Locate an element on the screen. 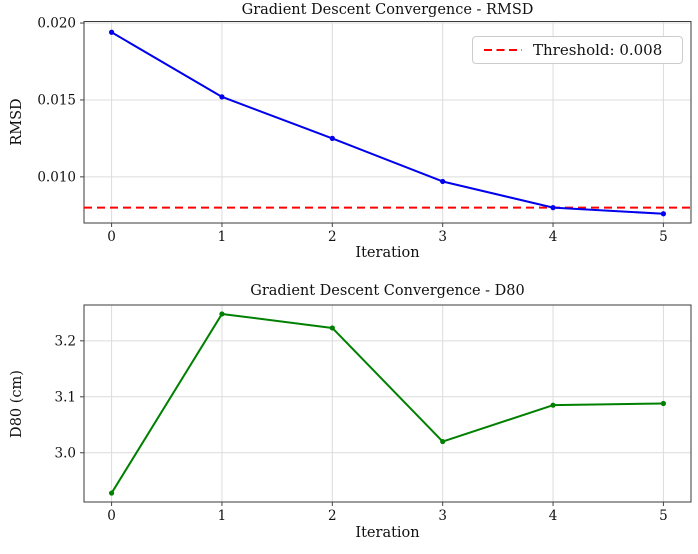  y-tick-label: 3.0 is located at coordinates (65, 453).